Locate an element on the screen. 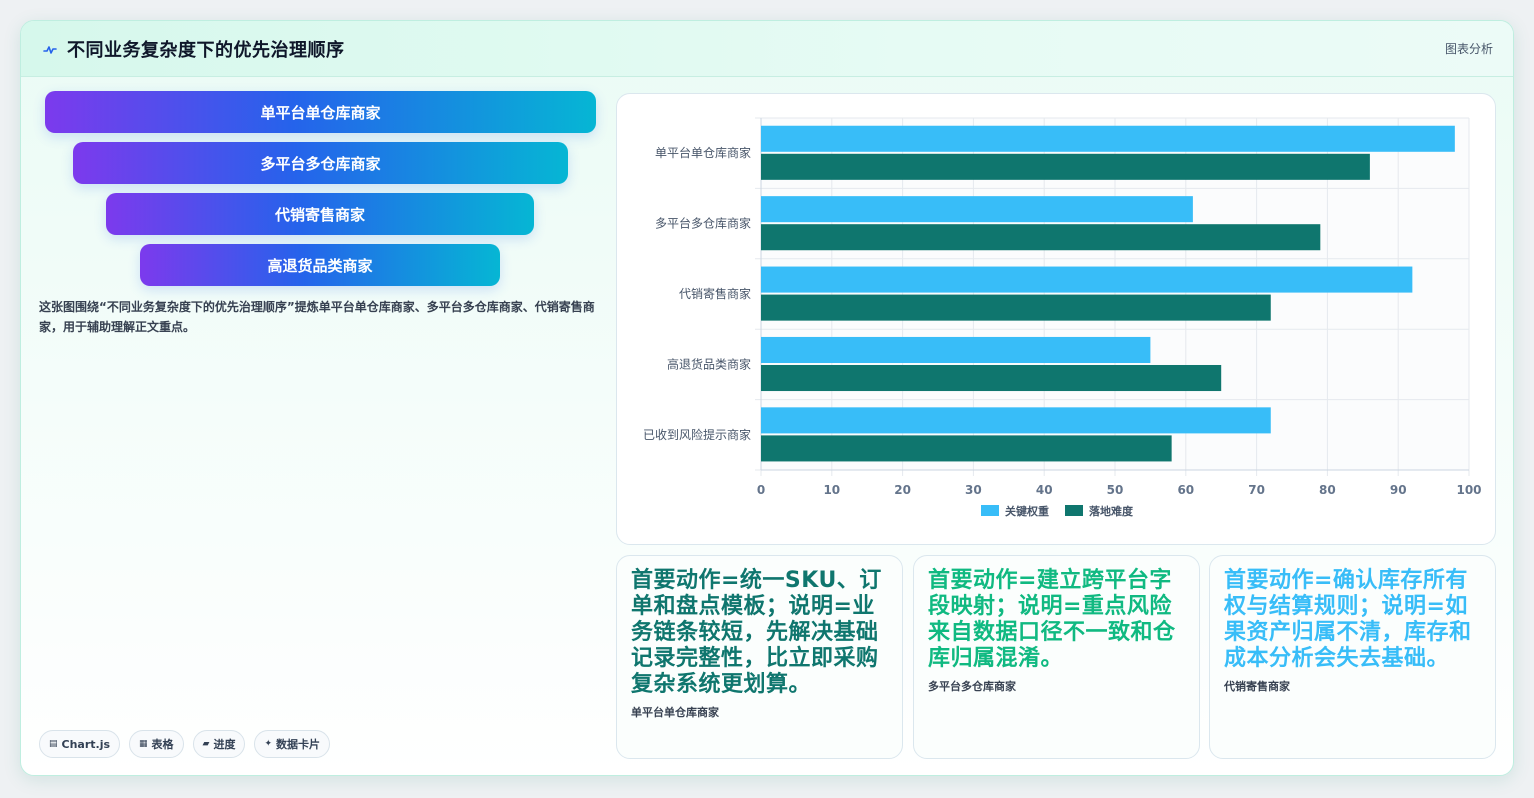  chart-analysis-link: 图表分析 is located at coordinates (1468, 49).